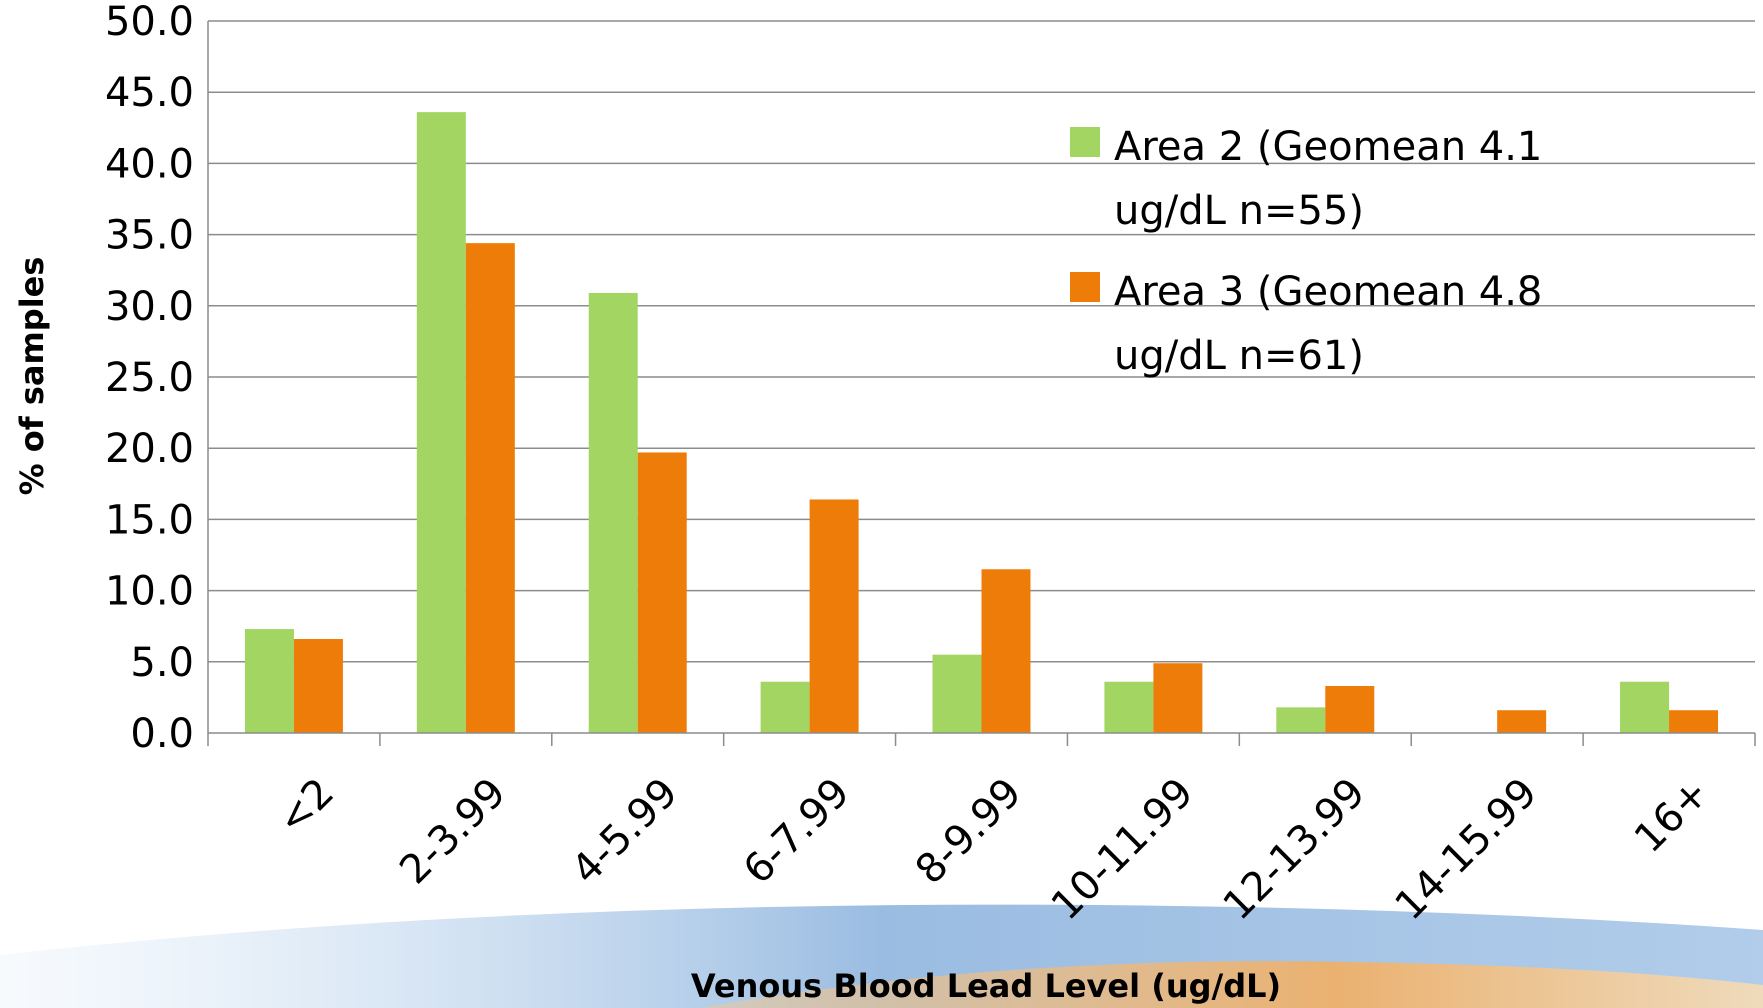 This screenshot has width=1763, height=1008. I want to click on x-tick-label: 6-7.99, so click(797, 832).